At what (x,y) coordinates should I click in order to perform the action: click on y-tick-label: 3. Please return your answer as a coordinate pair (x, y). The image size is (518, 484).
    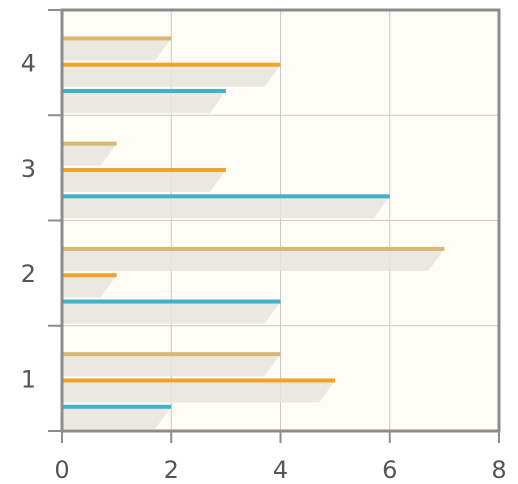
    Looking at the image, I should click on (28, 169).